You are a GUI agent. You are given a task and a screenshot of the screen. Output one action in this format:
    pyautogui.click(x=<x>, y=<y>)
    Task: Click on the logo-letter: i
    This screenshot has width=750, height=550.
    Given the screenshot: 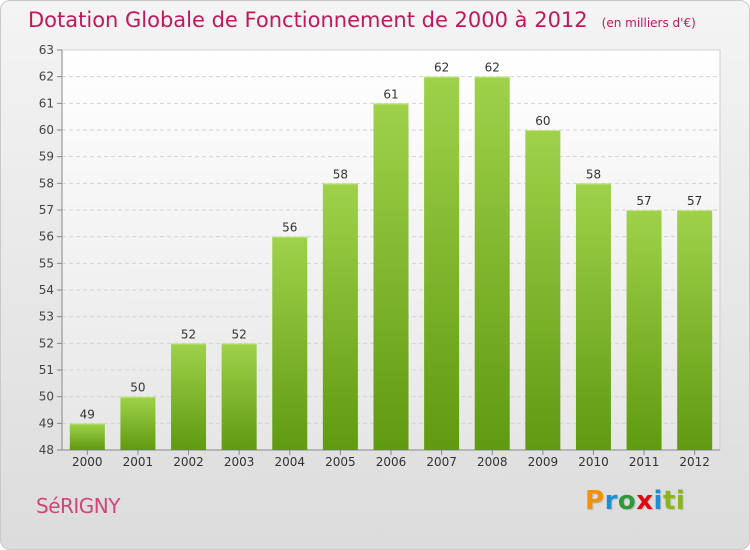 What is the action you would take?
    pyautogui.click(x=658, y=501)
    